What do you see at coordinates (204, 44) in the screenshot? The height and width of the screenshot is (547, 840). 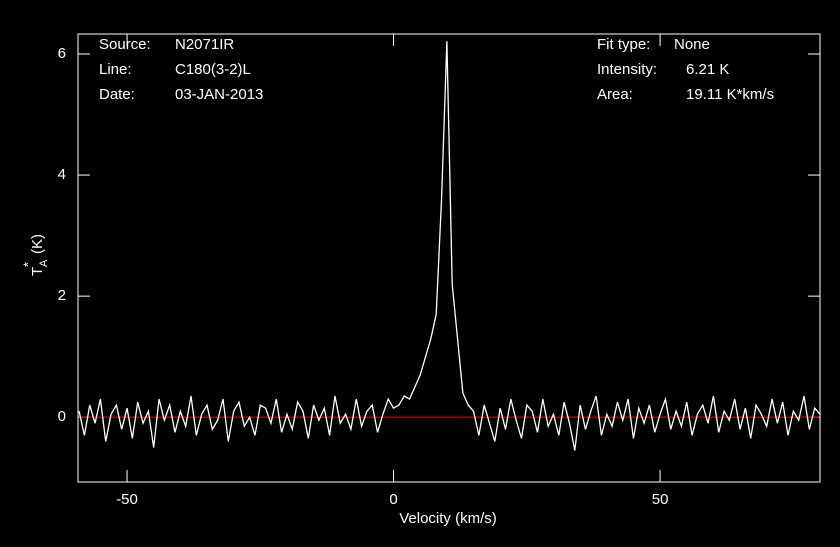 I see `annotation-value: N2071IR` at bounding box center [204, 44].